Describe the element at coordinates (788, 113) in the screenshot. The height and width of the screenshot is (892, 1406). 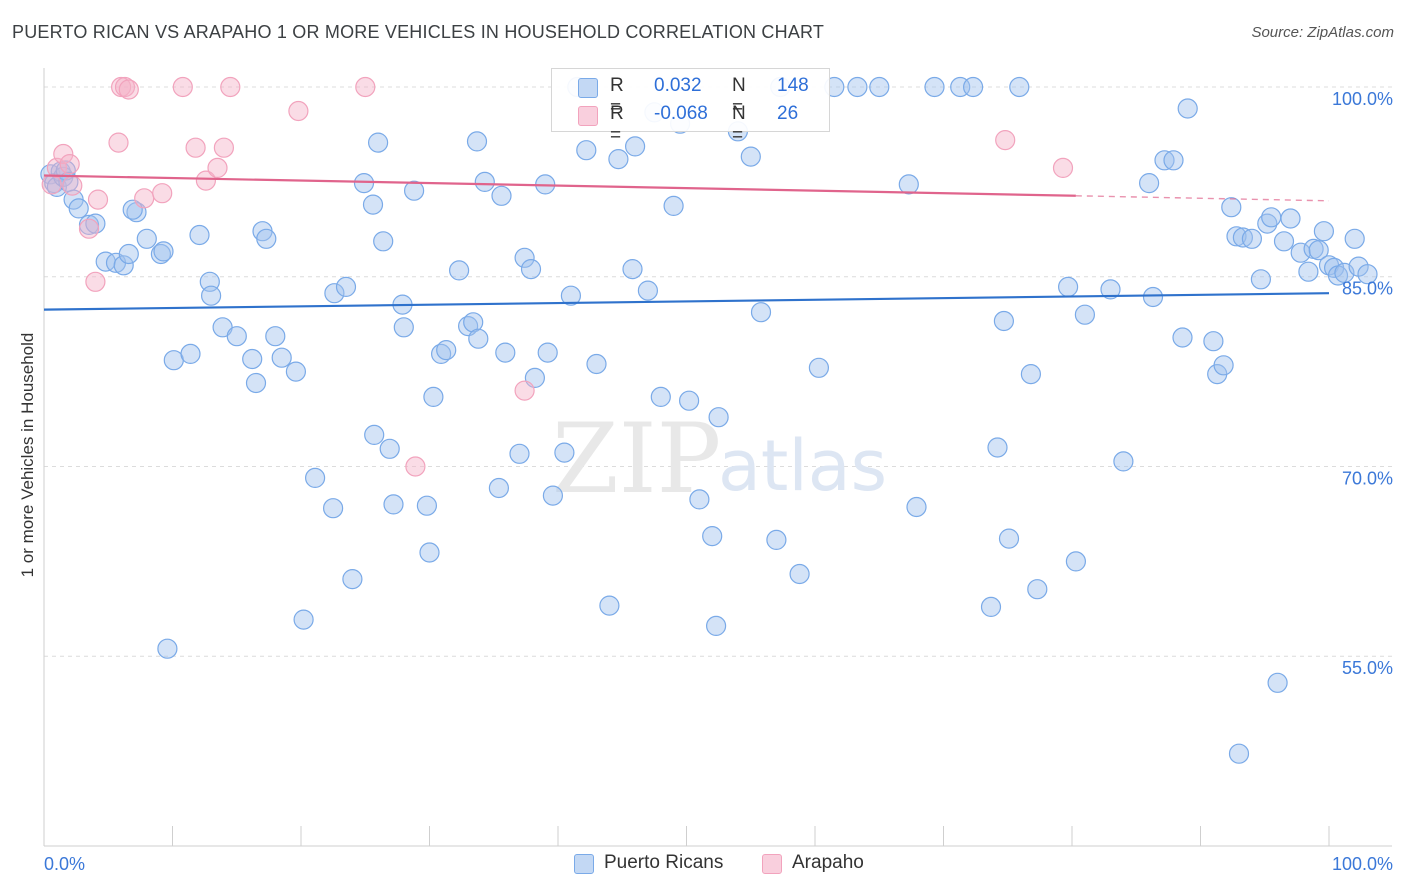
I see `legend-n-value: 26` at that location.